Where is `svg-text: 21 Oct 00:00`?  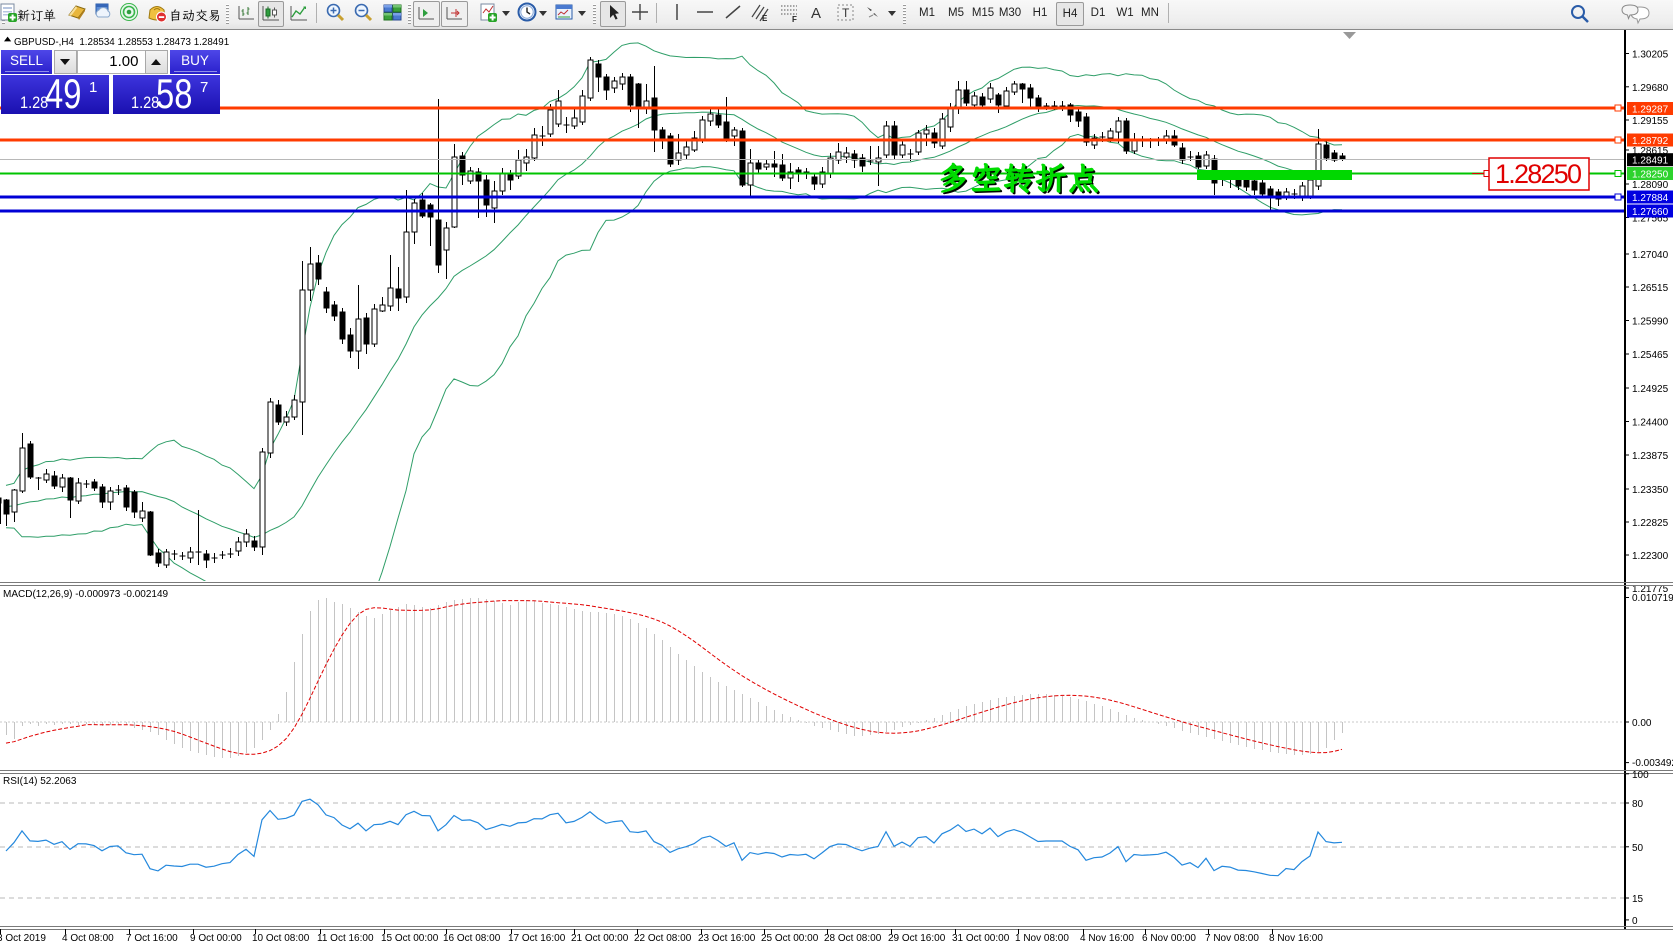 svg-text: 21 Oct 00:00 is located at coordinates (600, 938).